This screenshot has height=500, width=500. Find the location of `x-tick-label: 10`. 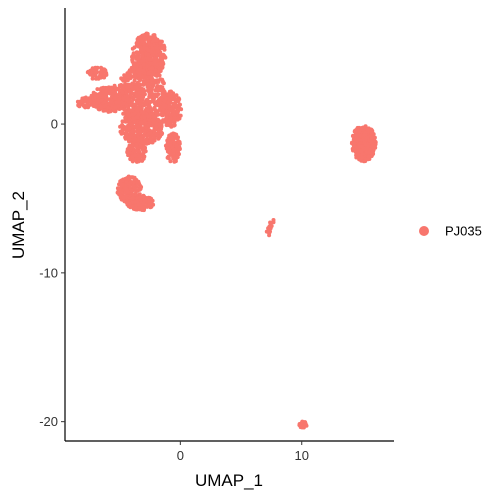

x-tick-label: 10 is located at coordinates (301, 455).